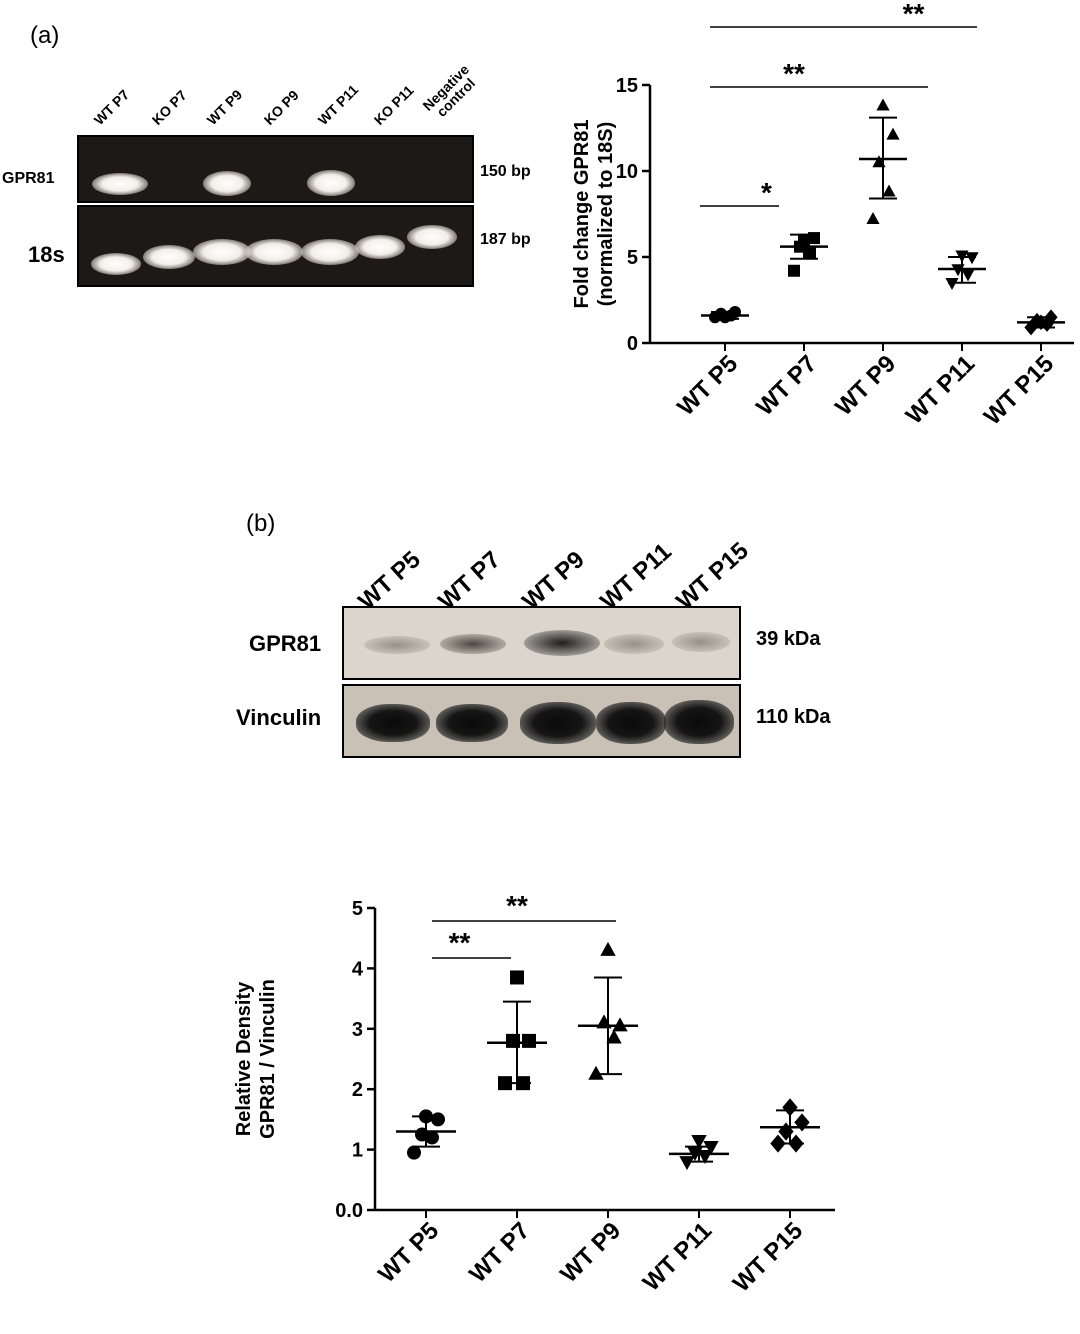 This screenshot has height=1334, width=1080. Describe the element at coordinates (357, 1151) in the screenshot. I see `chart-b-y-tick-label: 1` at that location.